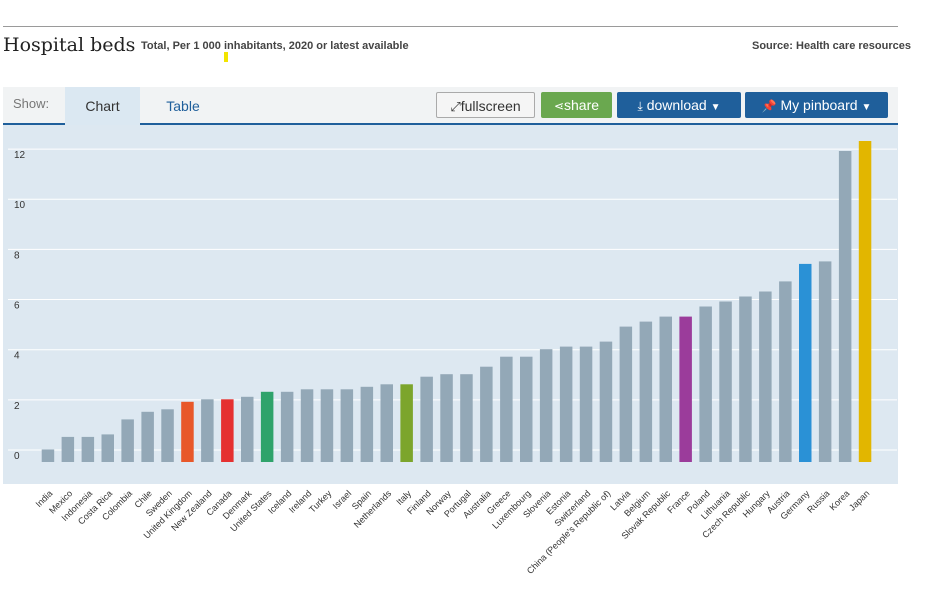  What do you see at coordinates (147, 436) in the screenshot?
I see `bar-chile` at bounding box center [147, 436].